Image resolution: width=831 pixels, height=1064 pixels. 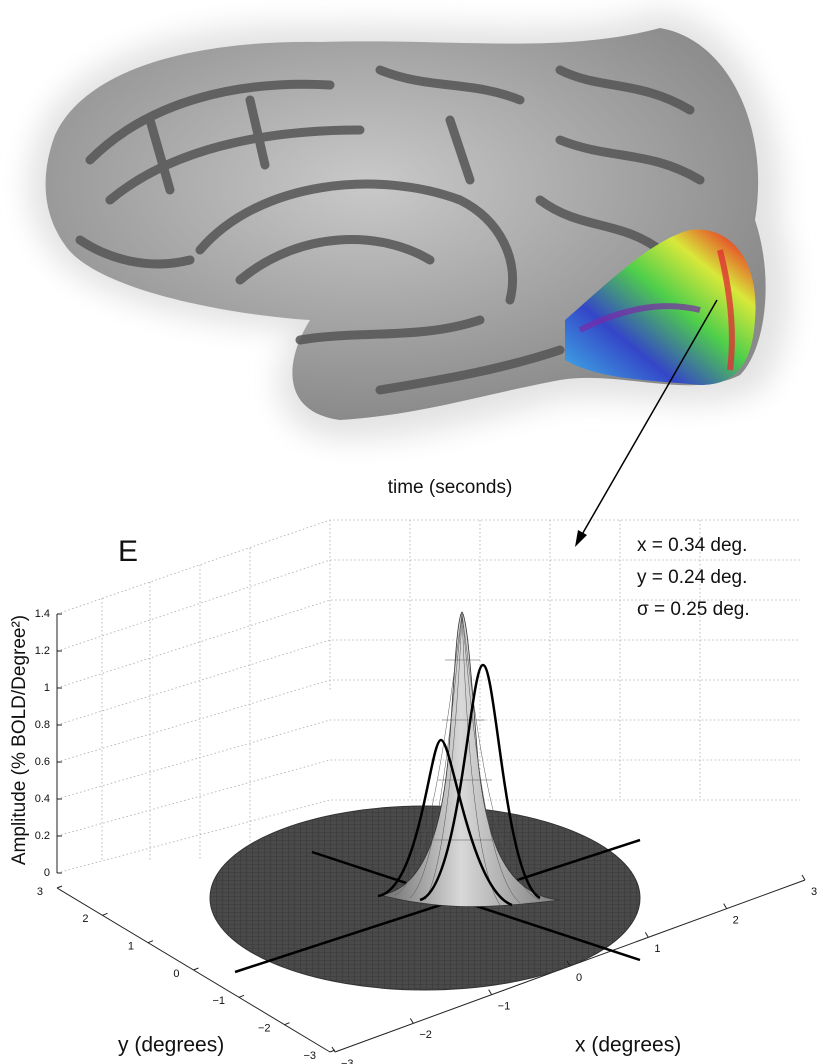 What do you see at coordinates (47, 688) in the screenshot?
I see `z-tick-label: 1` at bounding box center [47, 688].